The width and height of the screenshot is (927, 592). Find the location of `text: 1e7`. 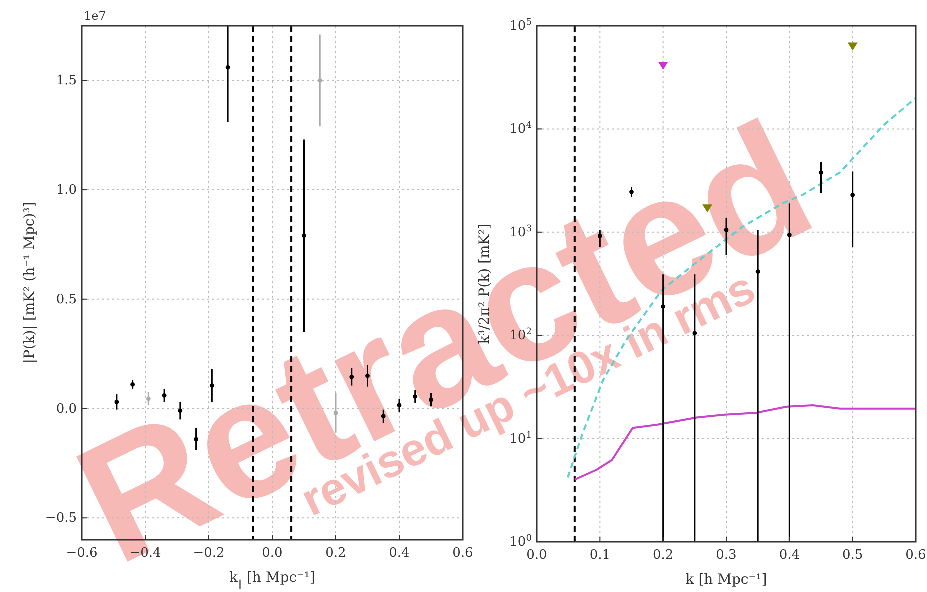

text: 1e7 is located at coordinates (95, 16).